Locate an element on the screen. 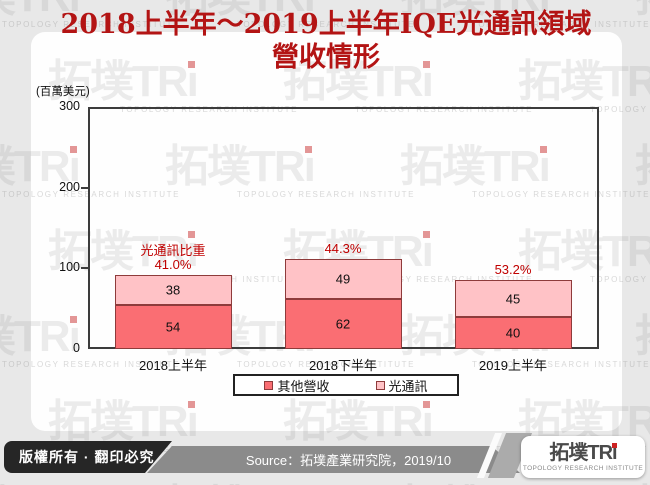 The width and height of the screenshot is (650, 485). copyright-text: 版權所有 · 翻印必究 is located at coordinates (87, 457).